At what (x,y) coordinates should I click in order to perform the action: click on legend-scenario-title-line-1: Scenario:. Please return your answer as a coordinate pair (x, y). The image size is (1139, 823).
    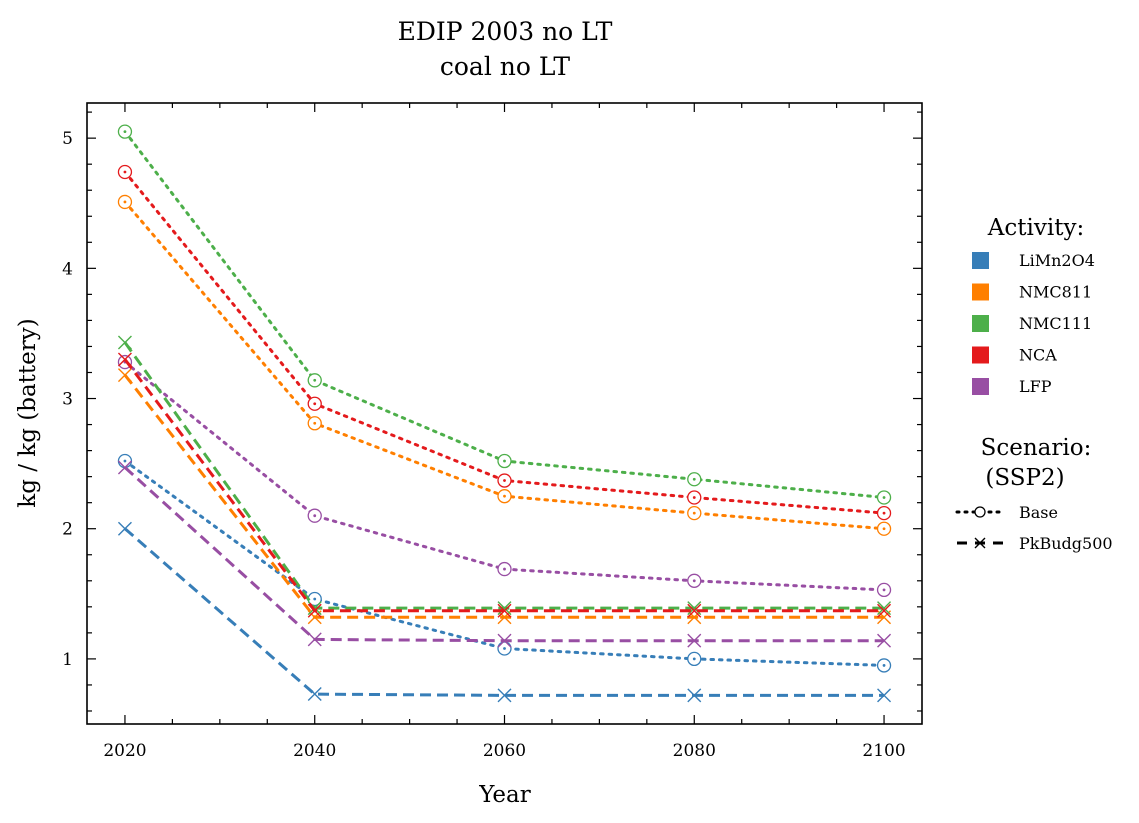
    Looking at the image, I should click on (1036, 448).